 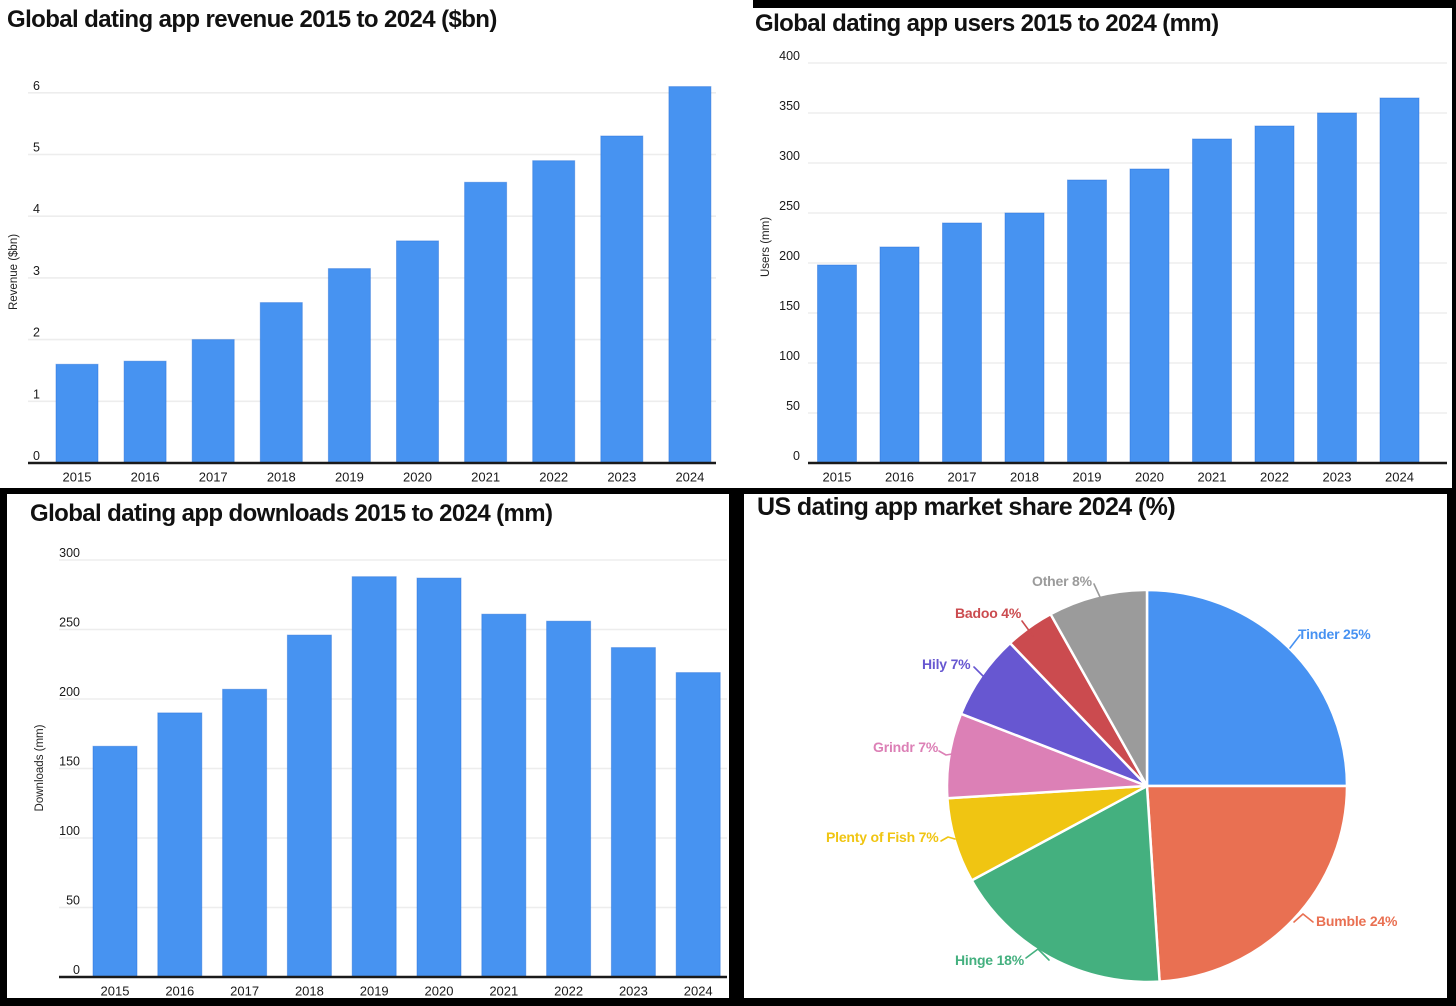 What do you see at coordinates (906, 747) in the screenshot?
I see `pie-label-grindr: Grindr 7%` at bounding box center [906, 747].